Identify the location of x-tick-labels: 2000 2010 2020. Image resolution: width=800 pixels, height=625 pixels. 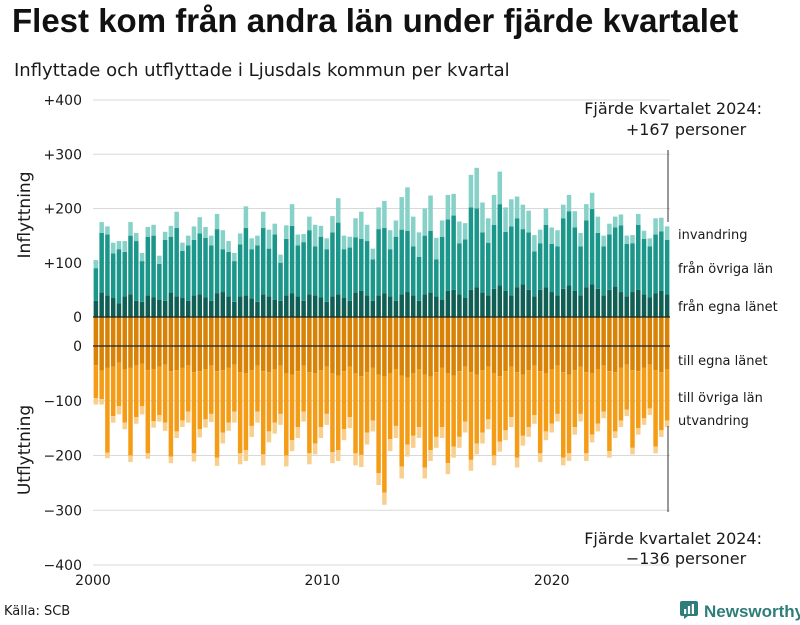
(322, 581).